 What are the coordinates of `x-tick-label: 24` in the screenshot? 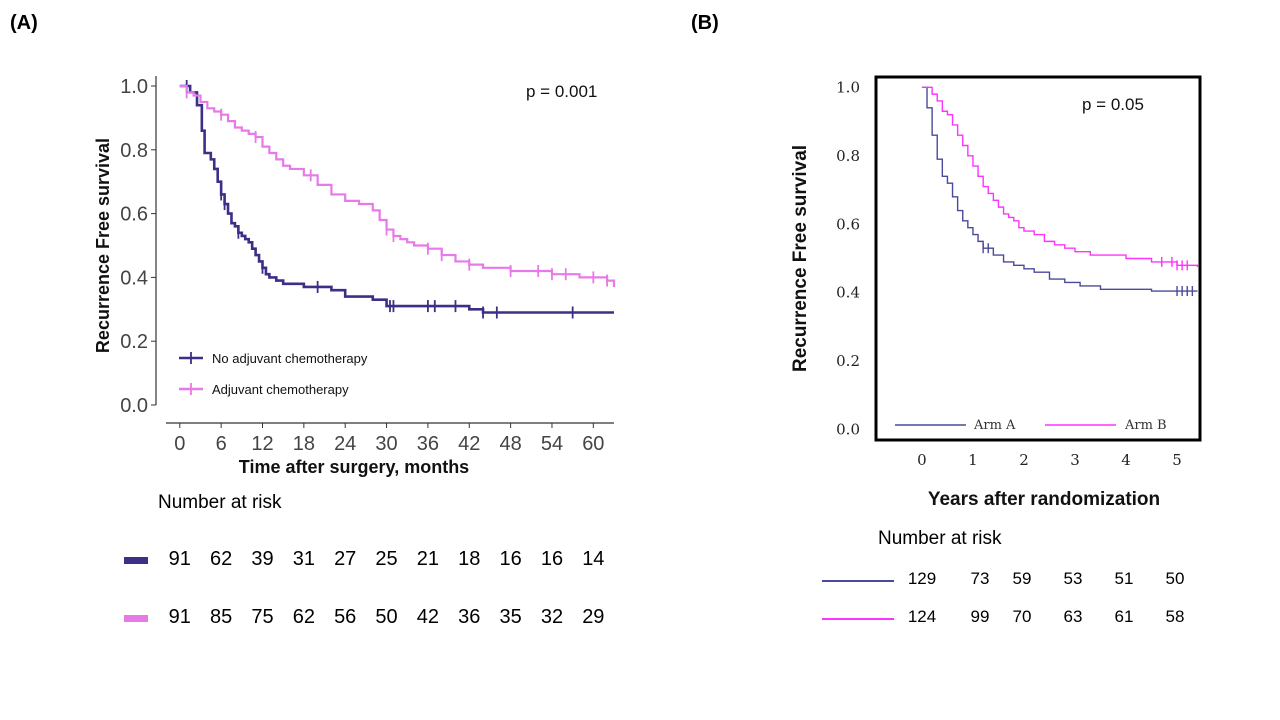 It's located at (345, 444).